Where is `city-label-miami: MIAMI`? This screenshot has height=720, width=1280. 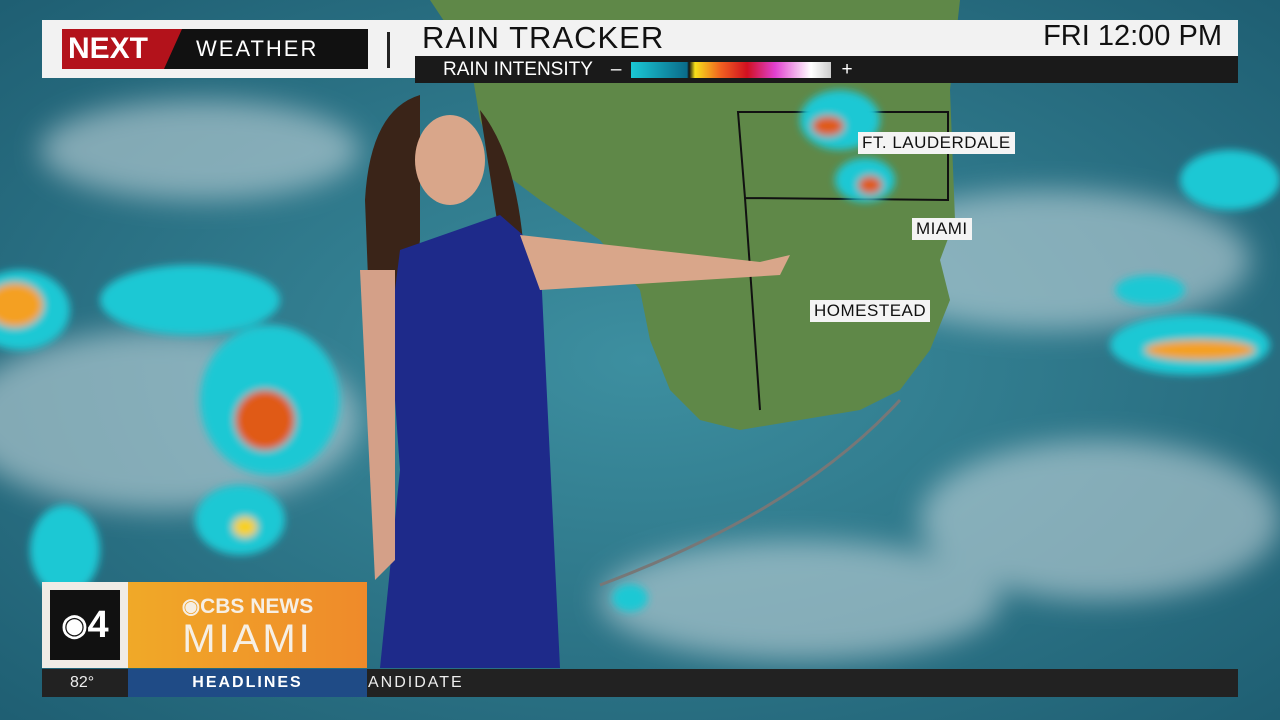
city-label-miami: MIAMI is located at coordinates (942, 229).